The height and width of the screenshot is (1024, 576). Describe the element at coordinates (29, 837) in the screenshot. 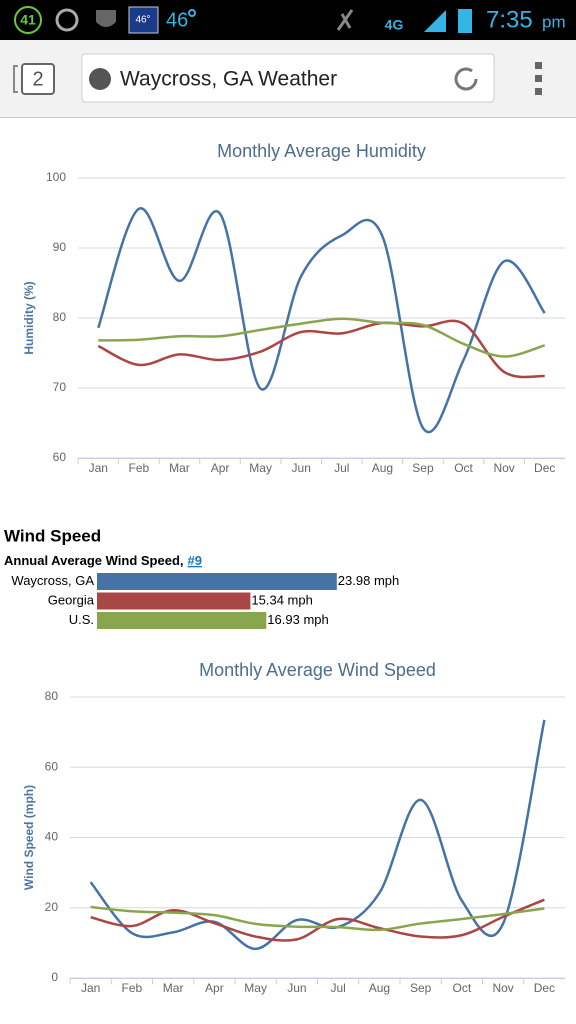

I see `y-axis-label: Wind Speed (mph)` at that location.